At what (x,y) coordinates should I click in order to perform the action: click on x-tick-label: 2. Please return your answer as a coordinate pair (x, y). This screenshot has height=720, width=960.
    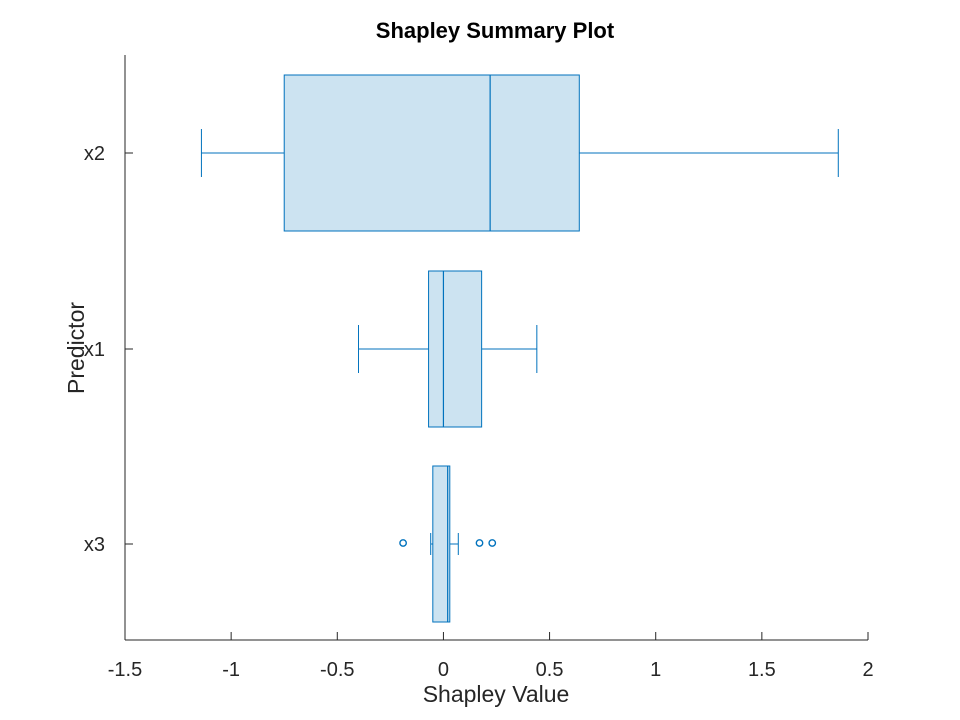
    Looking at the image, I should click on (867, 670).